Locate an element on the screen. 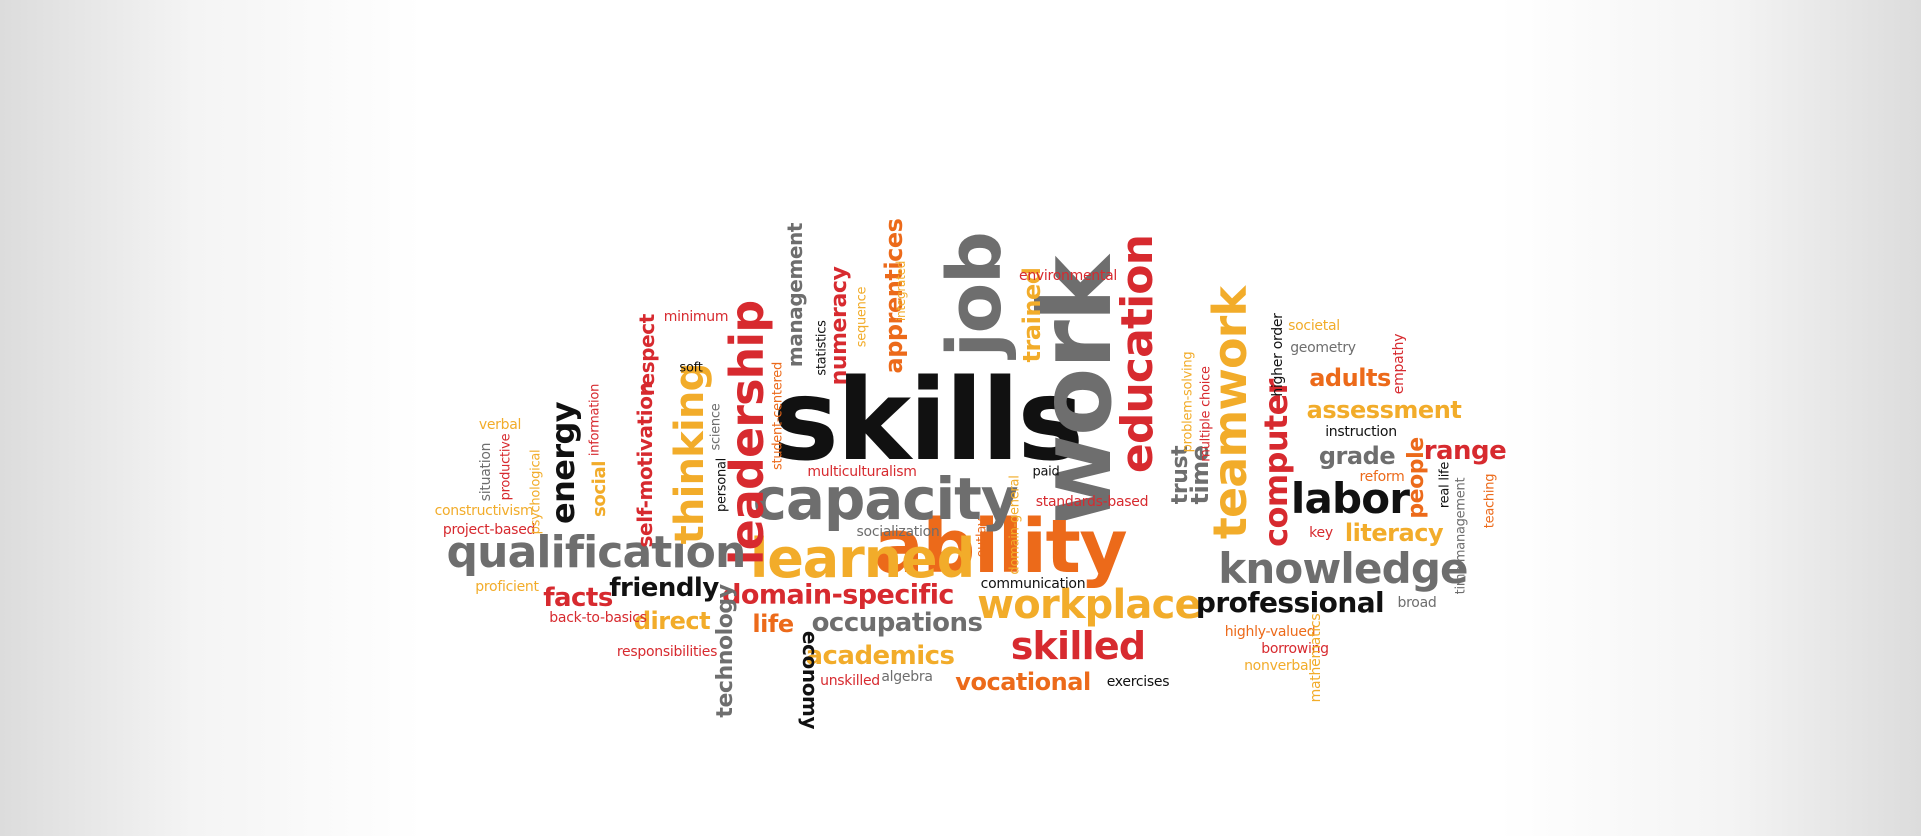  word-socialization: socialization is located at coordinates (898, 532).